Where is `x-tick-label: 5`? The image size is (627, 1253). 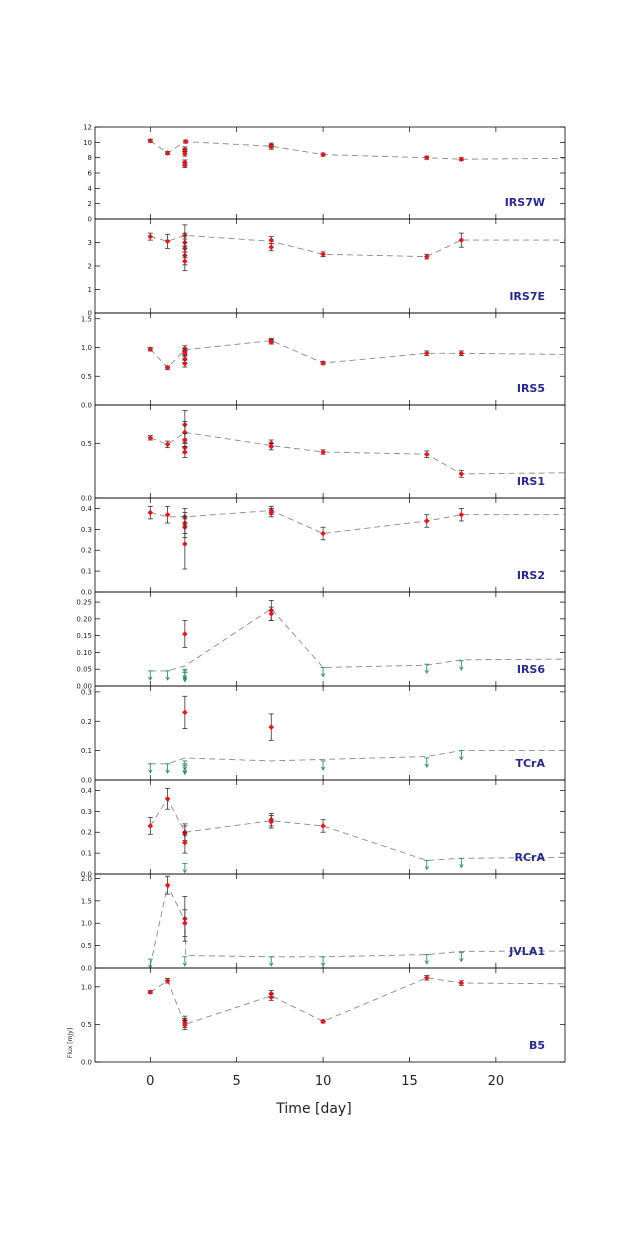 x-tick-label: 5 is located at coordinates (237, 1081).